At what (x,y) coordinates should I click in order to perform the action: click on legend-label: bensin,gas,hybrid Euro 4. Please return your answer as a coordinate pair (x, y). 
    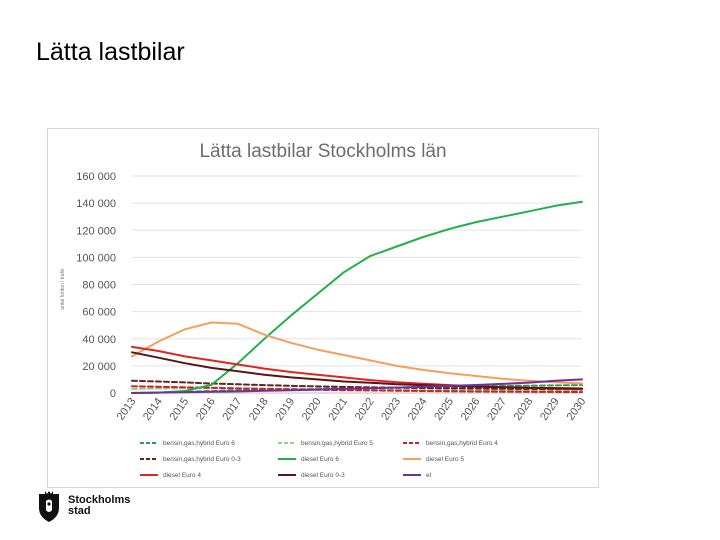
    Looking at the image, I should click on (462, 443).